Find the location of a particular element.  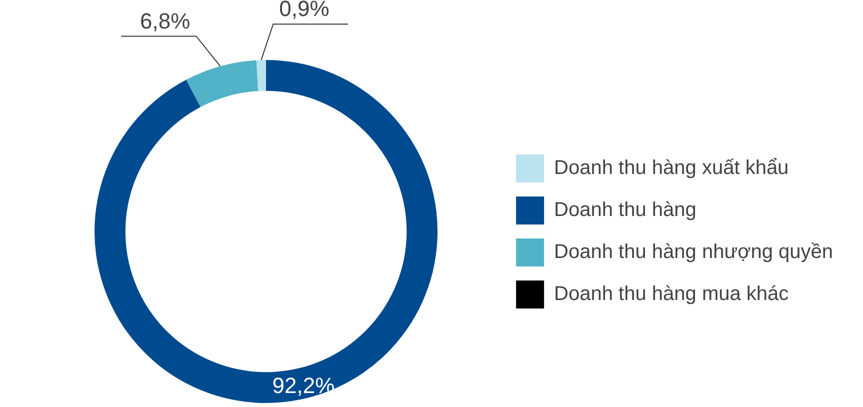

data-label: 0,9% is located at coordinates (304, 11).